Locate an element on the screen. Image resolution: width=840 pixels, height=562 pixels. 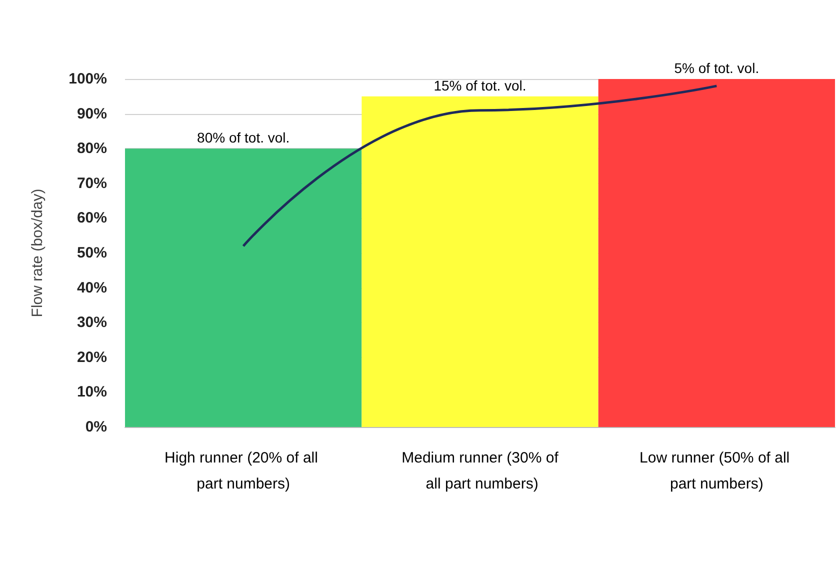
y-tick-label: 100% is located at coordinates (87, 79).